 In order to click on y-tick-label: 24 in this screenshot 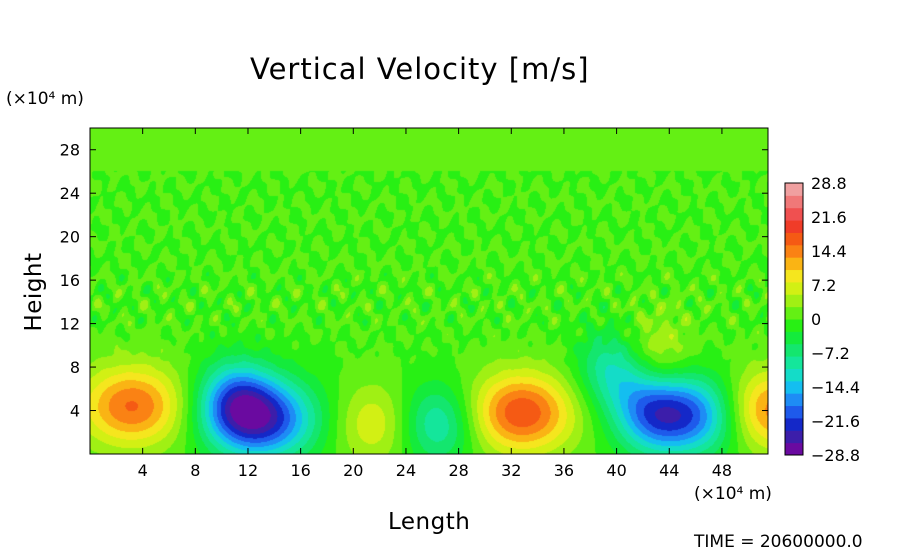, I will do `click(70, 193)`.